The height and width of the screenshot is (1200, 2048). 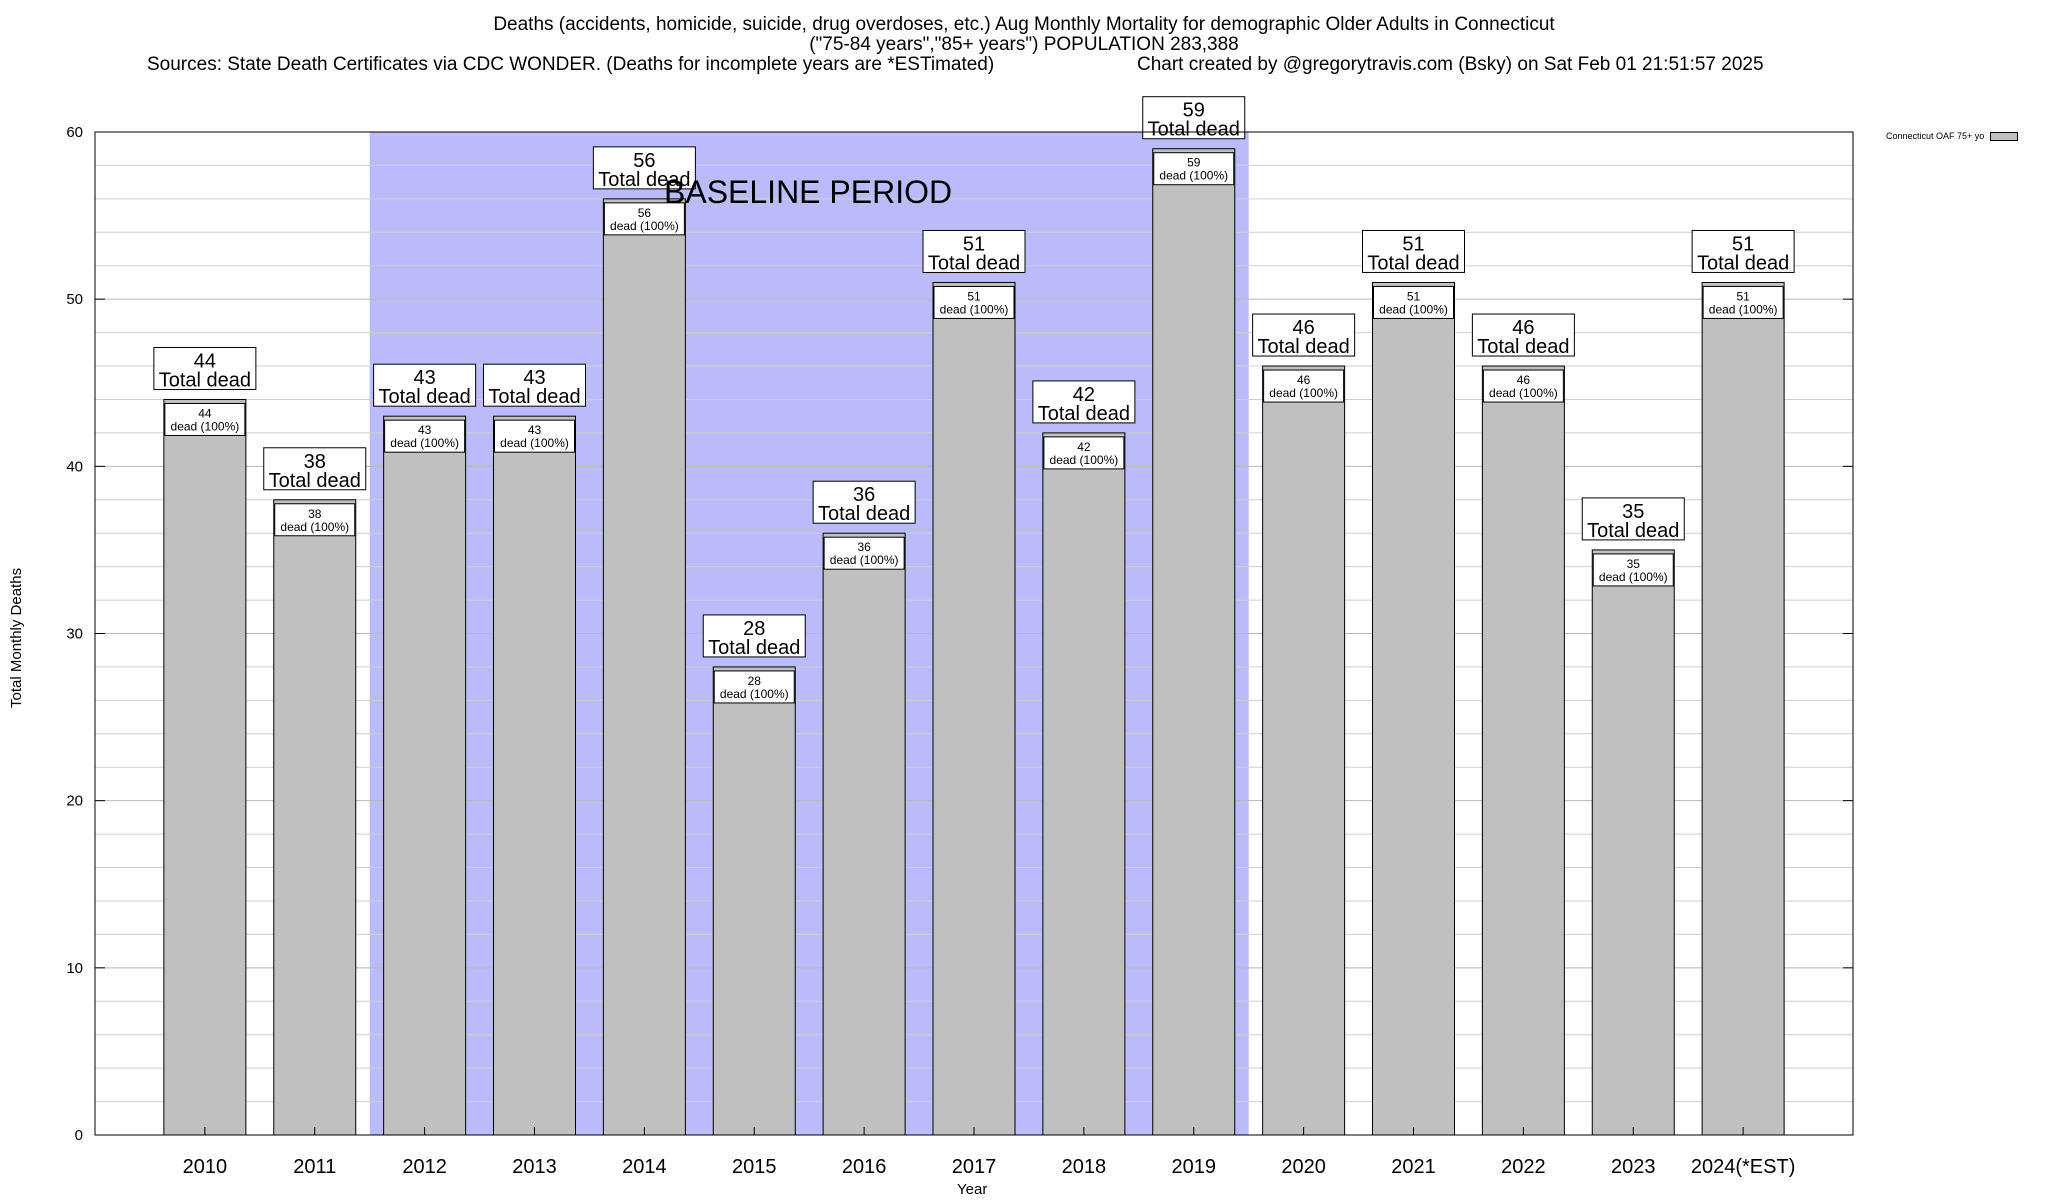 What do you see at coordinates (1634, 564) in the screenshot?
I see `bar-inner-value: 35` at bounding box center [1634, 564].